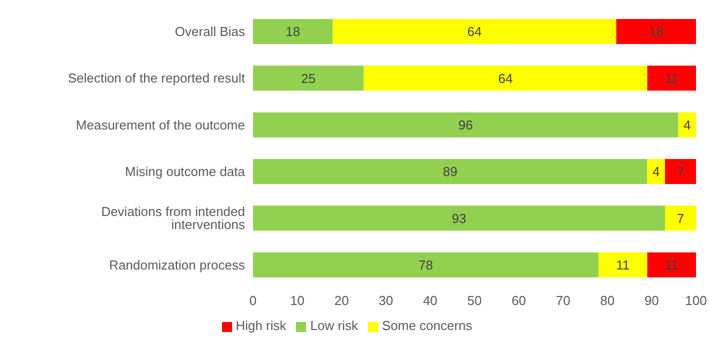 This screenshot has width=709, height=340. What do you see at coordinates (427, 325) in the screenshot?
I see `legend-label: Some concerns` at bounding box center [427, 325].